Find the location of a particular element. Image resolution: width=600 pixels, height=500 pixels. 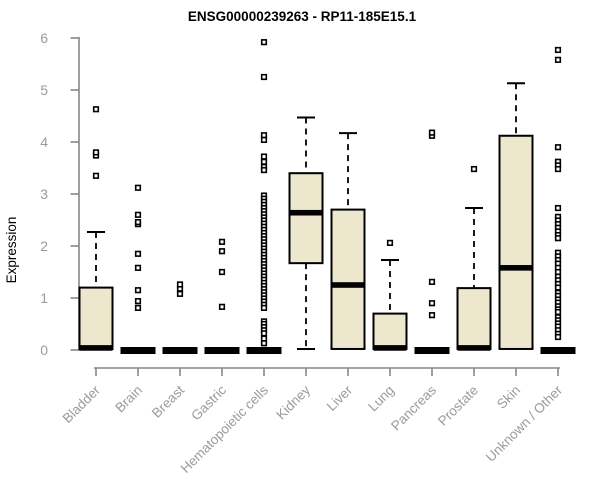

box-bladder is located at coordinates (96, 228).